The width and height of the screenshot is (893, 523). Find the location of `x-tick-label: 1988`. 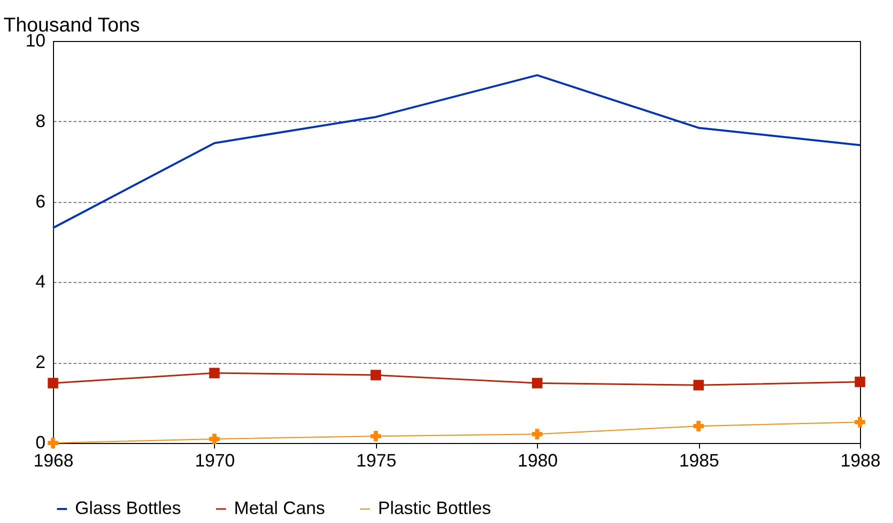

x-tick-label: 1988 is located at coordinates (860, 460).